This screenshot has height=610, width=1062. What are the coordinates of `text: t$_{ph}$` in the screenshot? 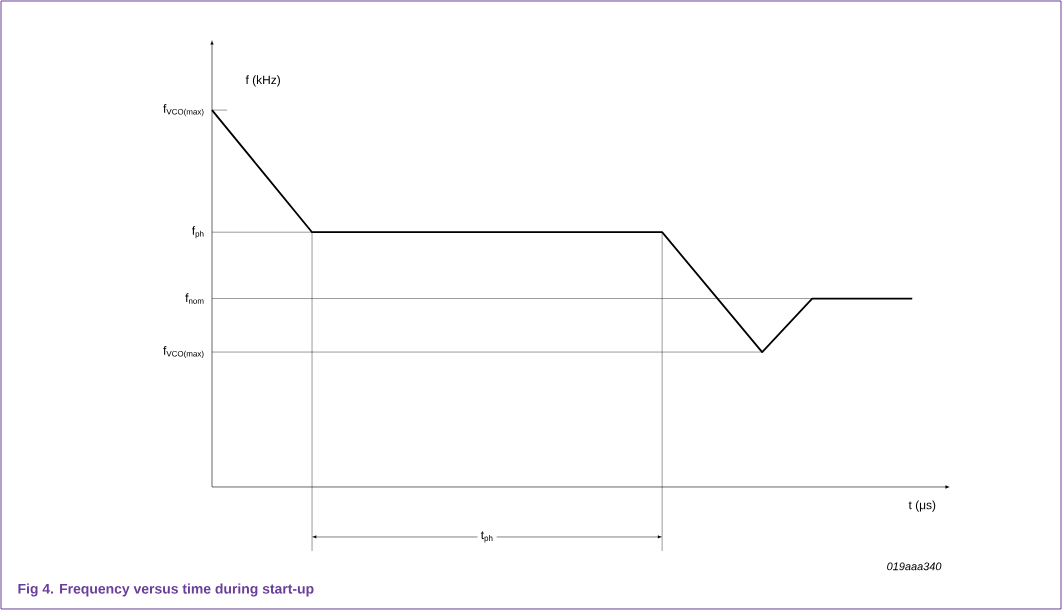 It's located at (486, 537).